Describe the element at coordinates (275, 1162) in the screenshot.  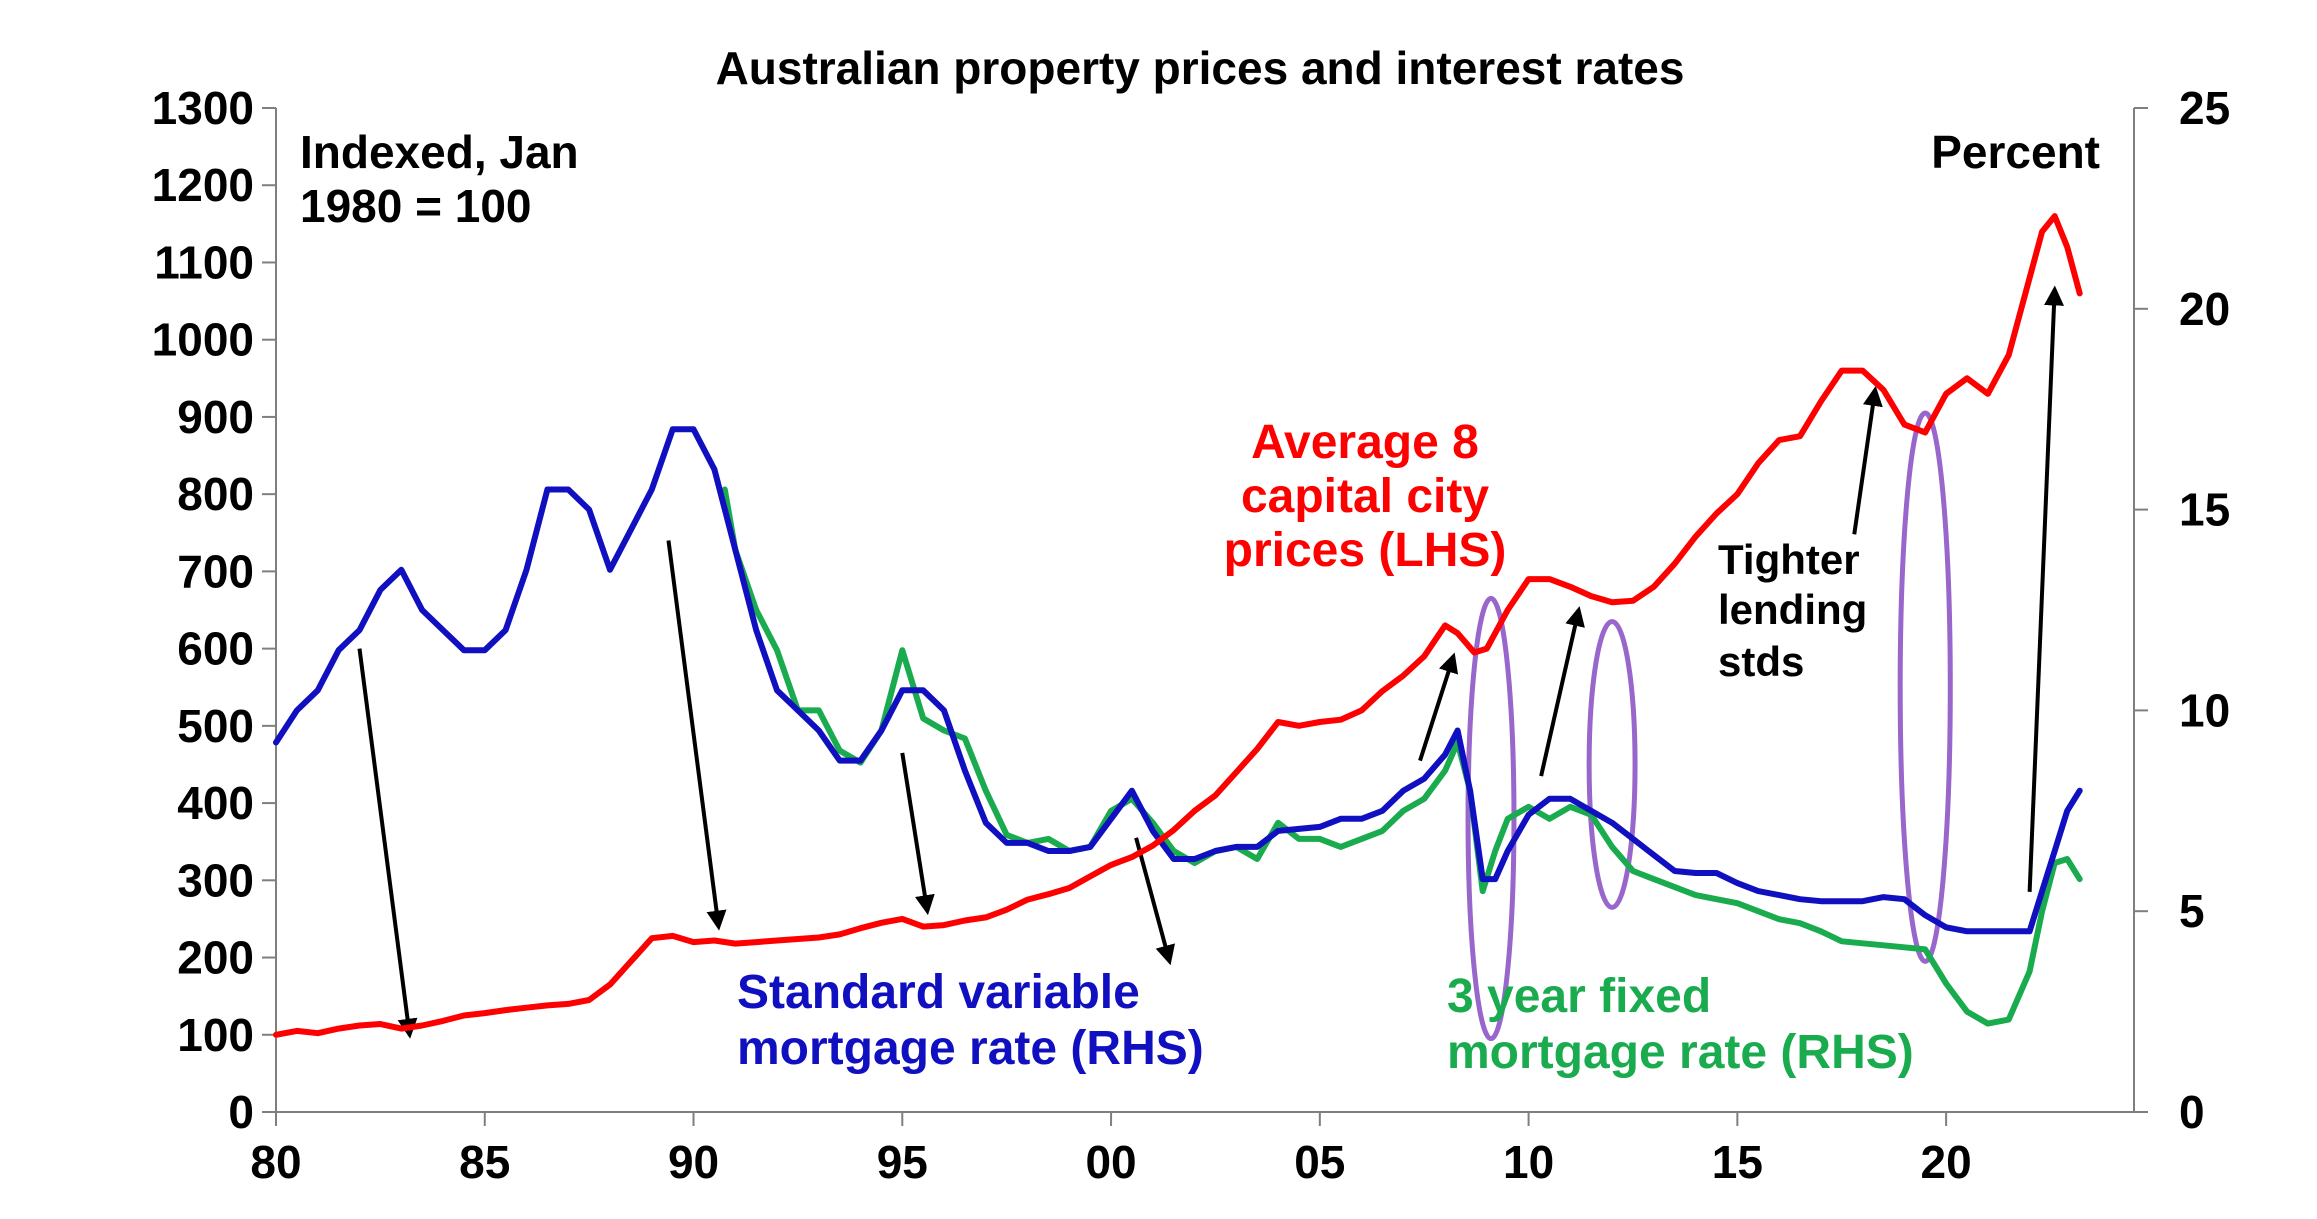
I see `x-axis-tick-label: 80` at that location.